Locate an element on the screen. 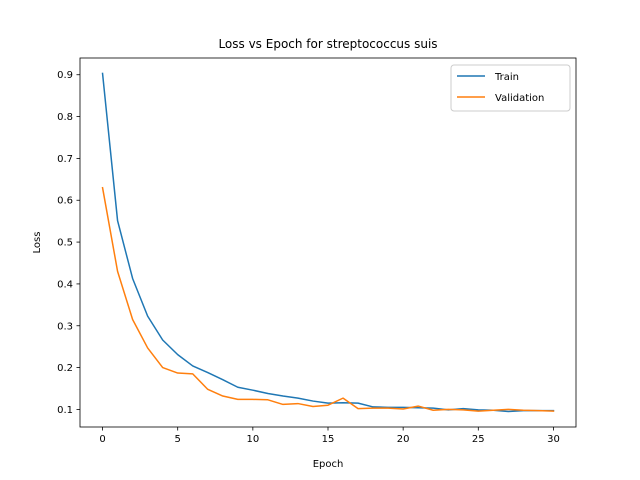 The width and height of the screenshot is (640, 480). y-tick-label: 0.2 is located at coordinates (65, 368).